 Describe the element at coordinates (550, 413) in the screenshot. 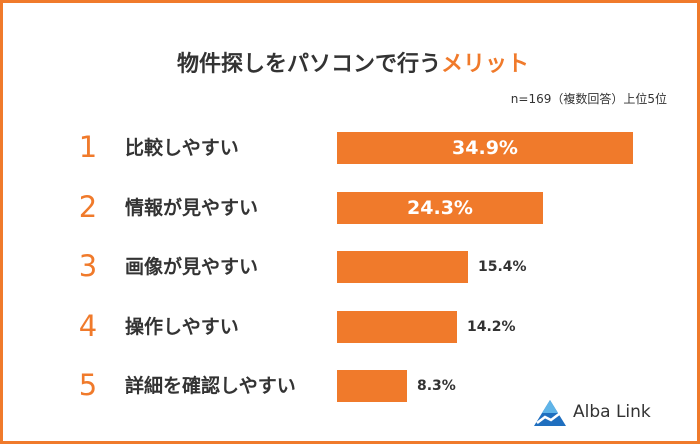

I see `alba-link-logo-icon` at that location.